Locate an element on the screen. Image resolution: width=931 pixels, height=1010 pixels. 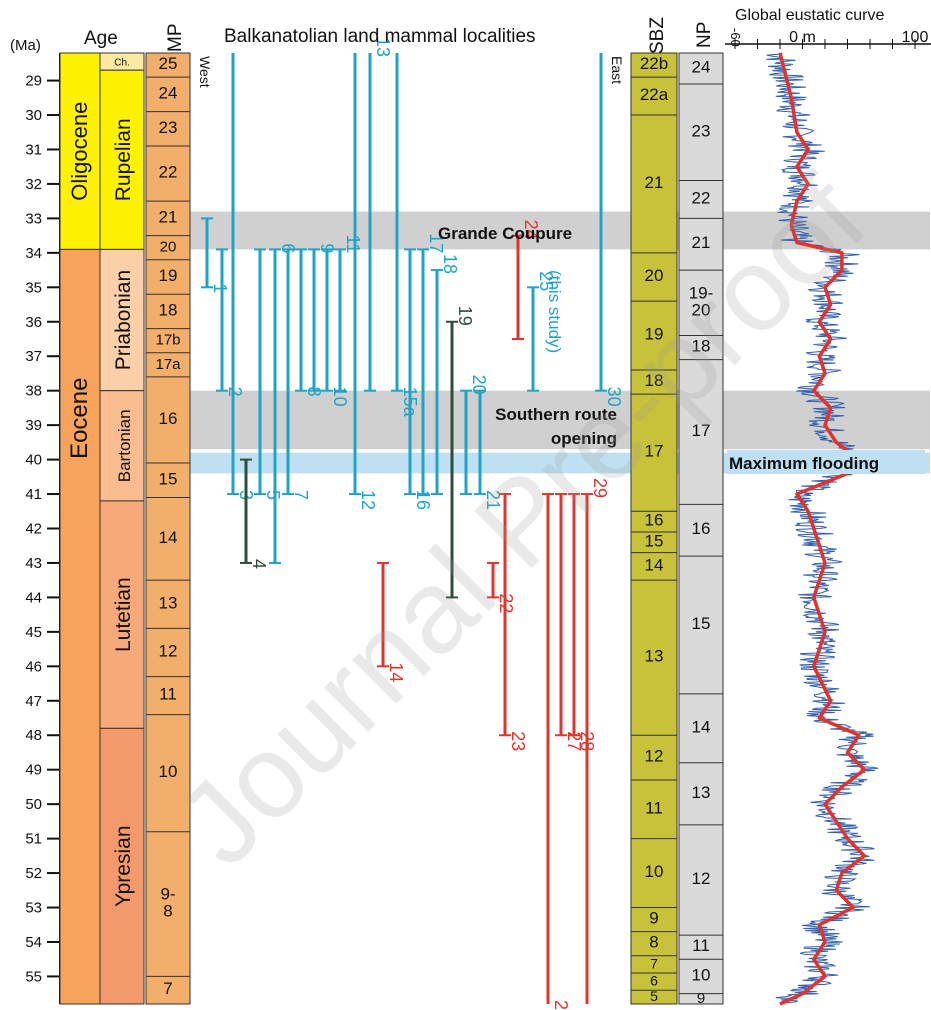
np-zone-label-line: 9 is located at coordinates (701, 998).